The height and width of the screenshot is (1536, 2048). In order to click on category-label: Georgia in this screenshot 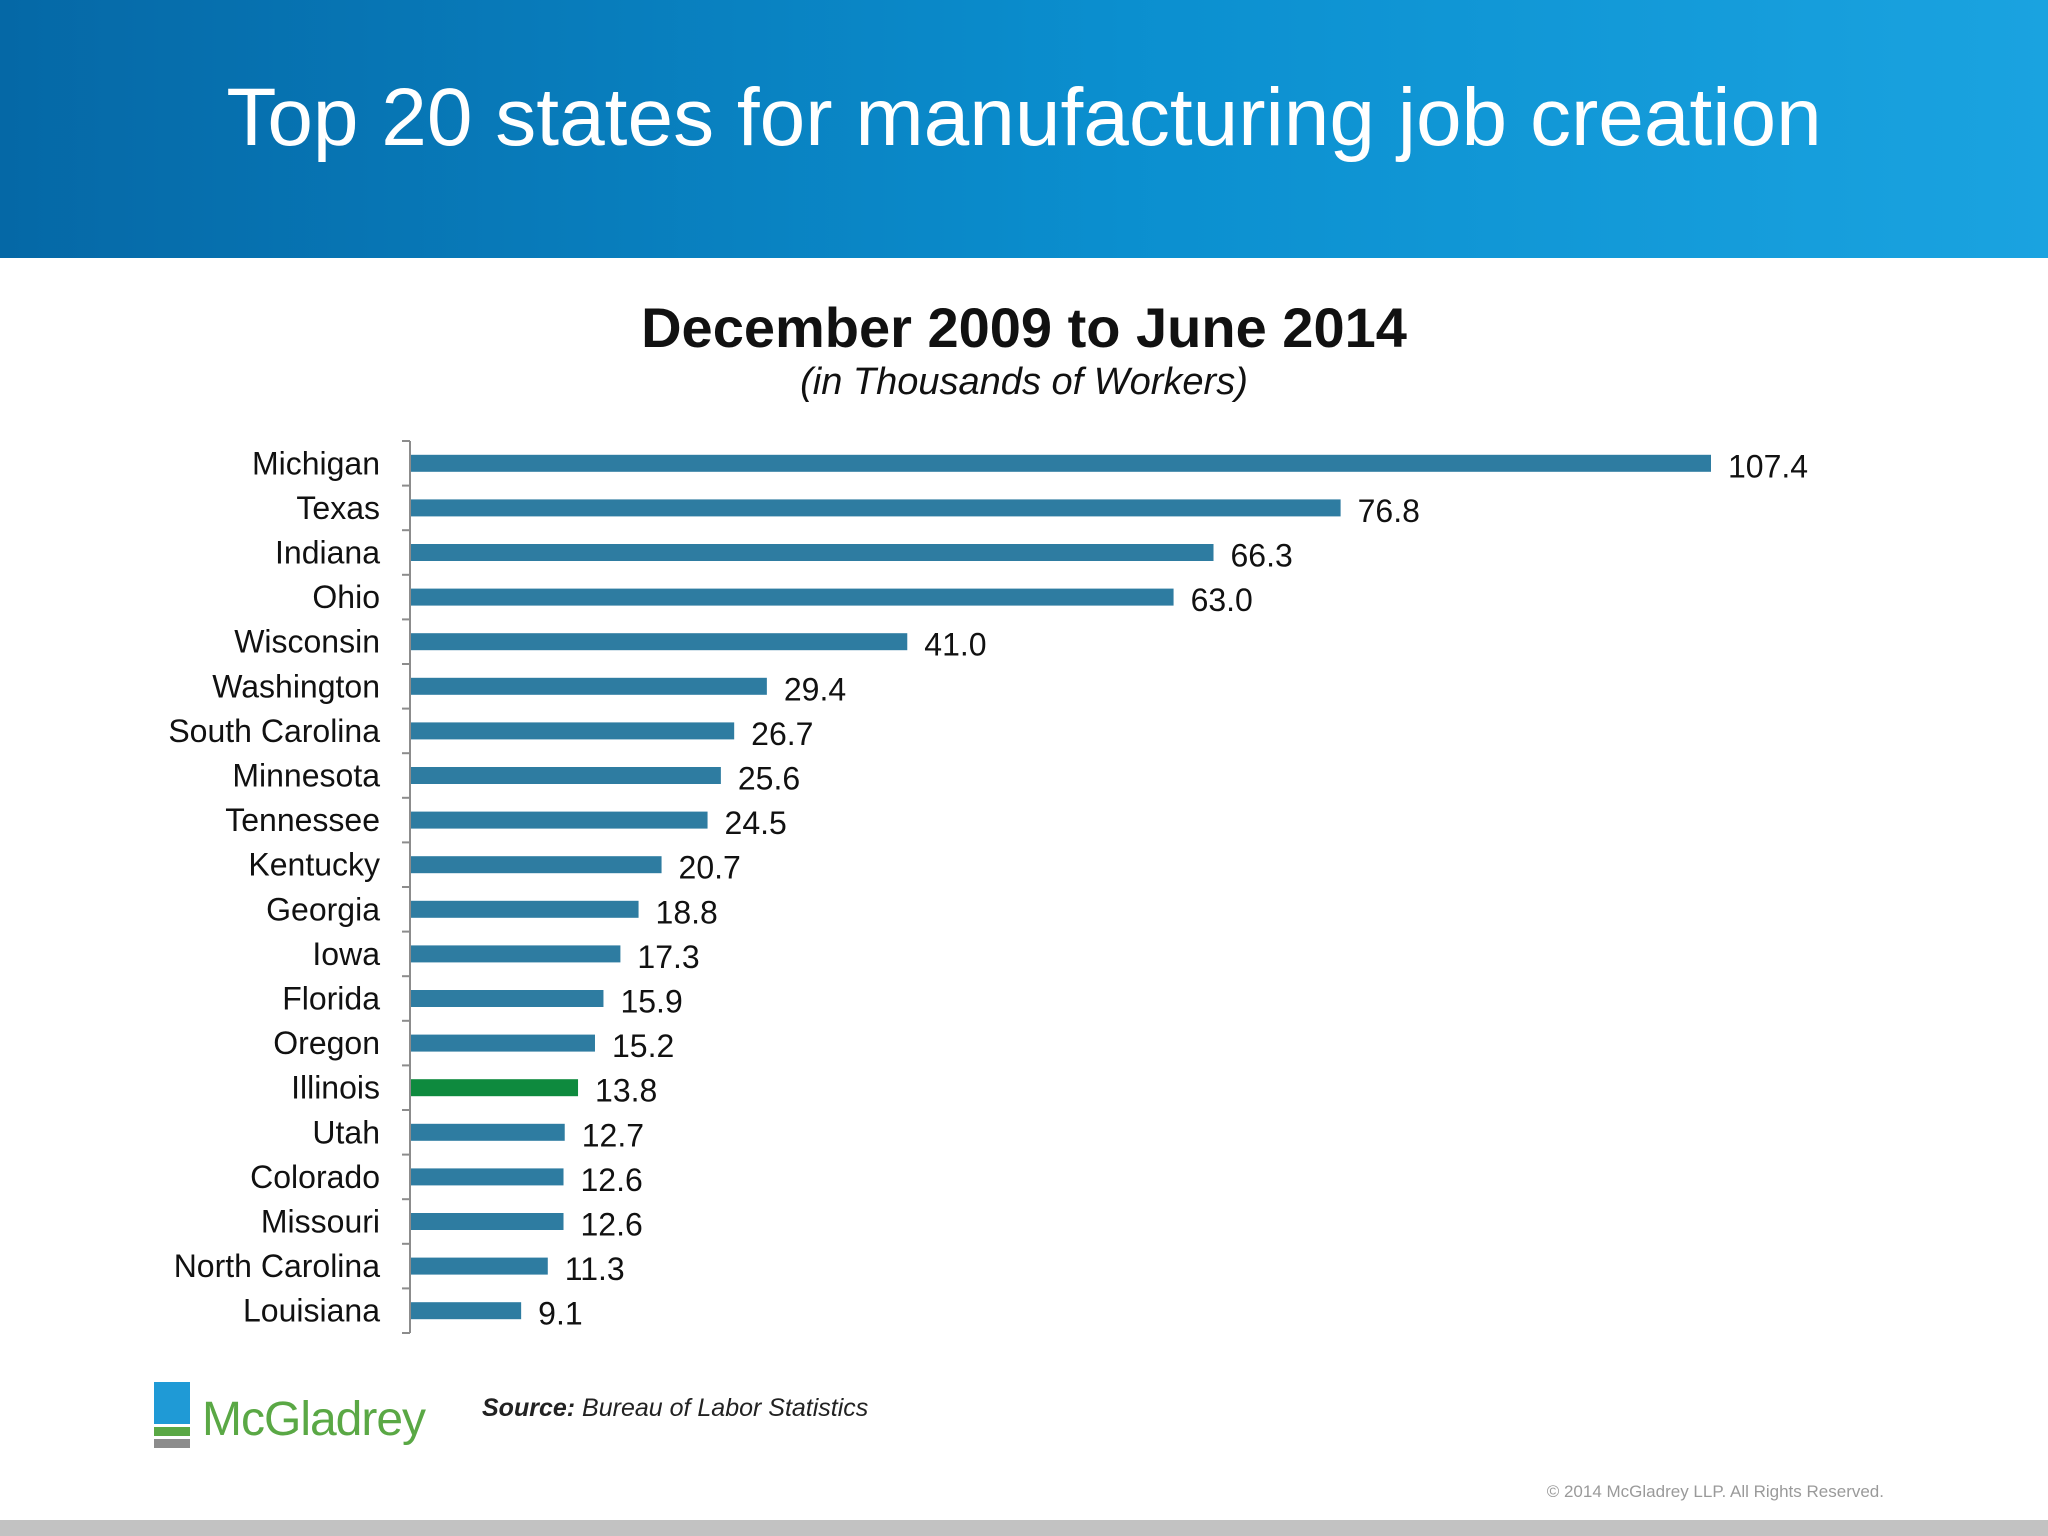, I will do `click(323, 909)`.